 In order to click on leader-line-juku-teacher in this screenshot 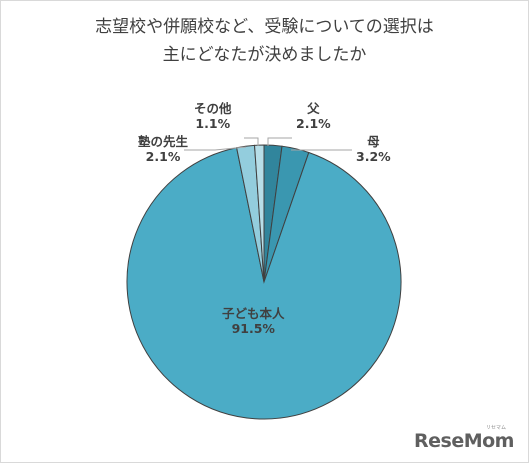, I will do `click(215, 148)`.